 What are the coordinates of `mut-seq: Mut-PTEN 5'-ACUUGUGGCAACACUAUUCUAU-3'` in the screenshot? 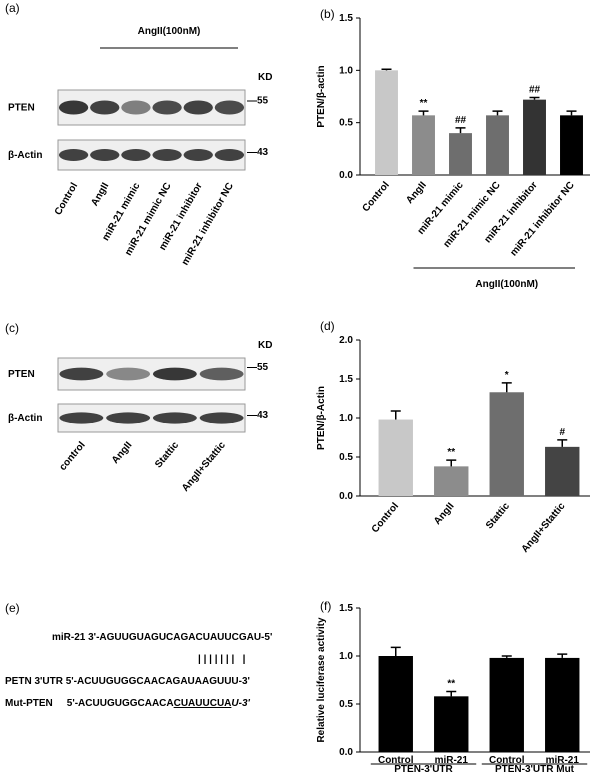 It's located at (128, 703).